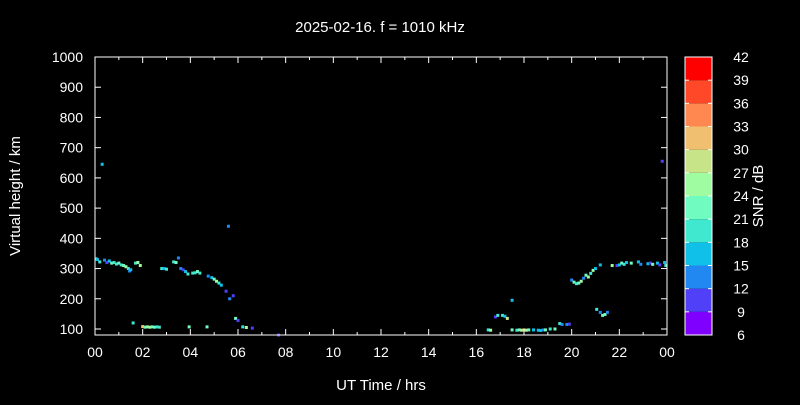 The height and width of the screenshot is (405, 800). I want to click on colorbar-tick-label: 9, so click(741, 312).